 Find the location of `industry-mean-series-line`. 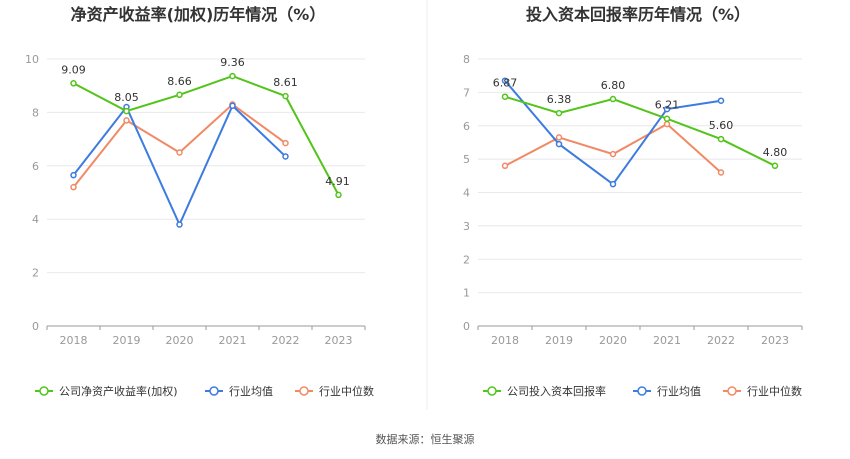

industry-mean-series-line is located at coordinates (179, 165).